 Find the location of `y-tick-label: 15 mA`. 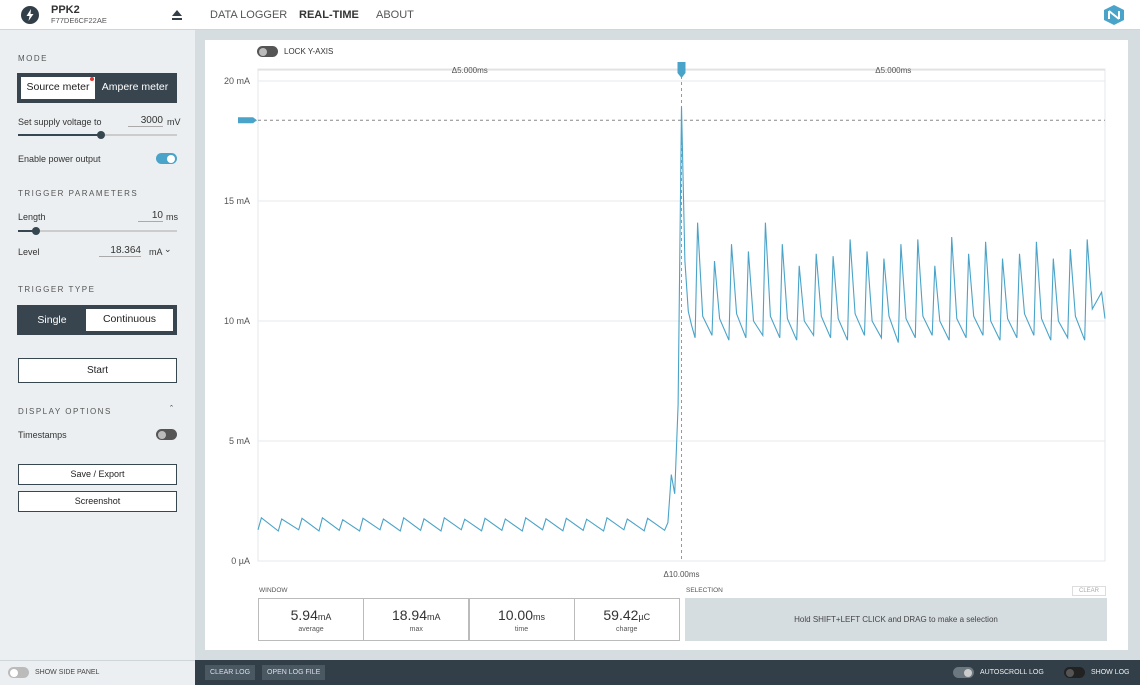

y-tick-label: 15 mA is located at coordinates (237, 201).